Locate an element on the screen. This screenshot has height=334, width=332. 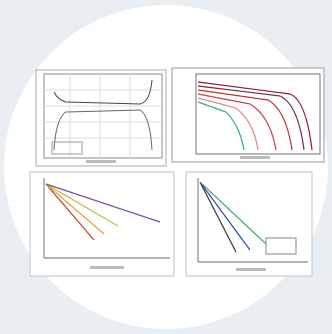
panel-top-right is located at coordinates (248, 115).